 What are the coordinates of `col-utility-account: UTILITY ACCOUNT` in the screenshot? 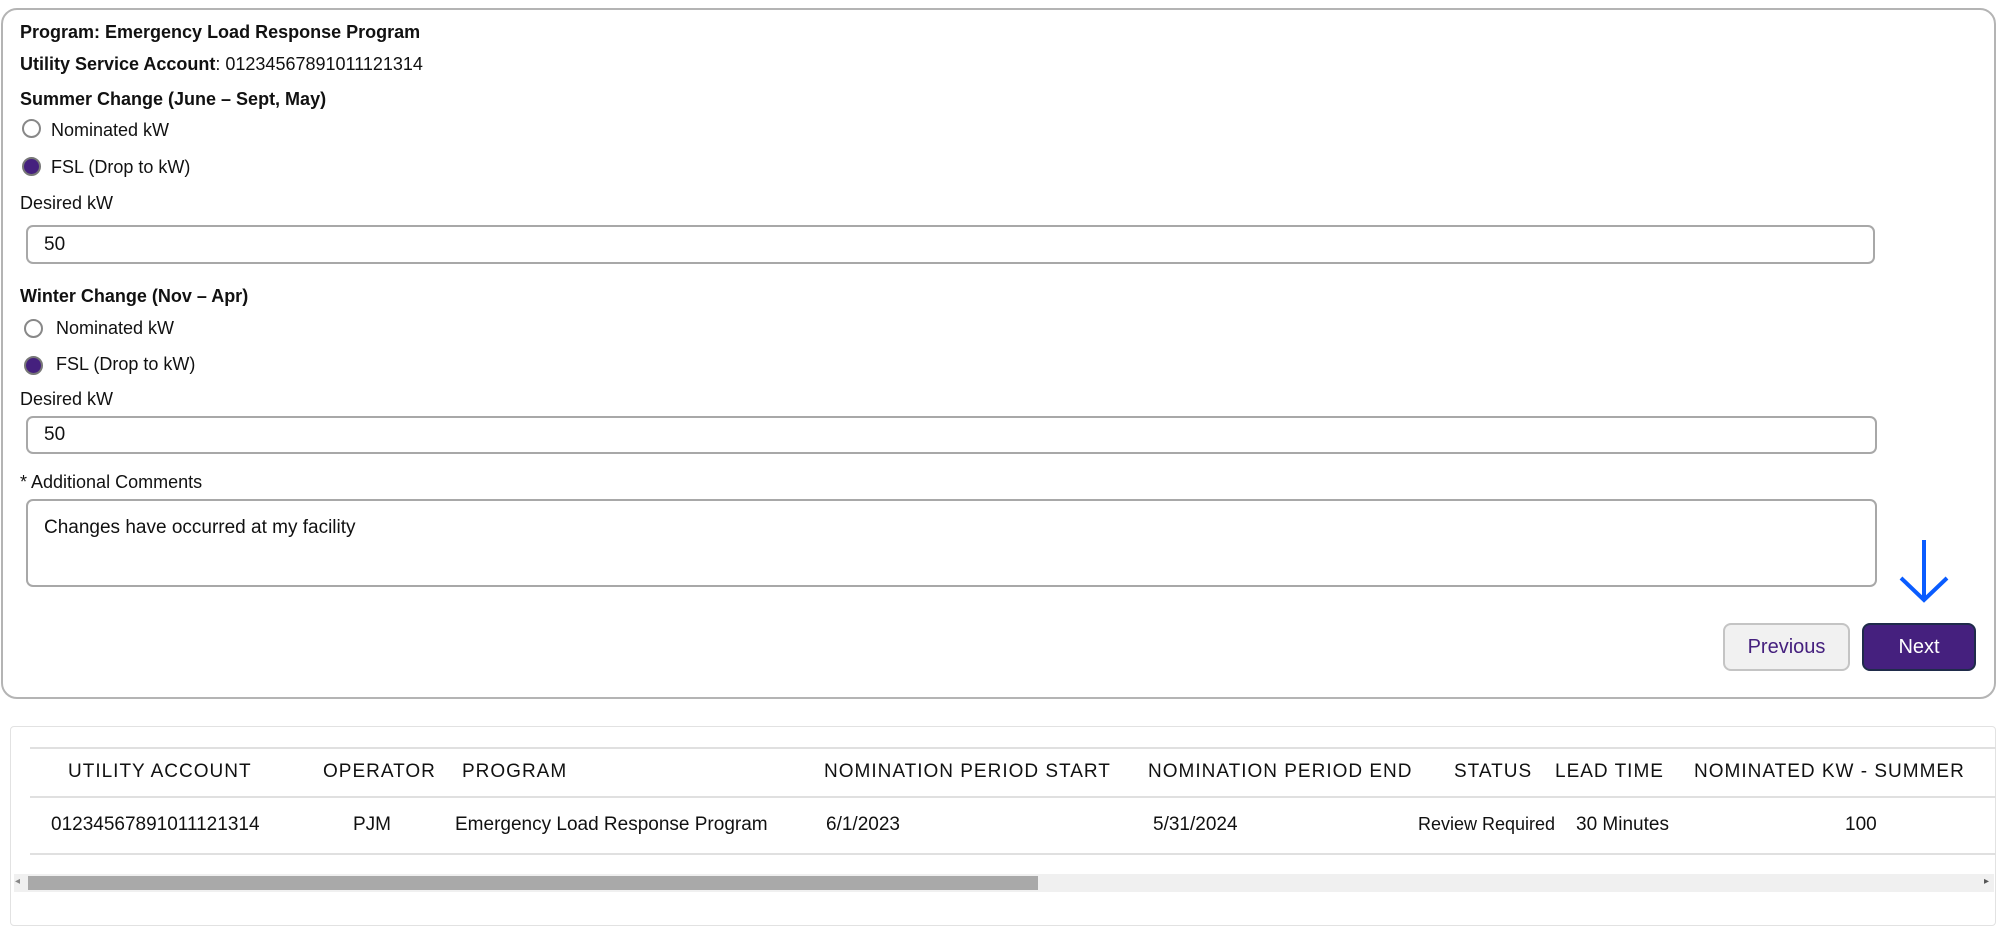 It's located at (160, 771).